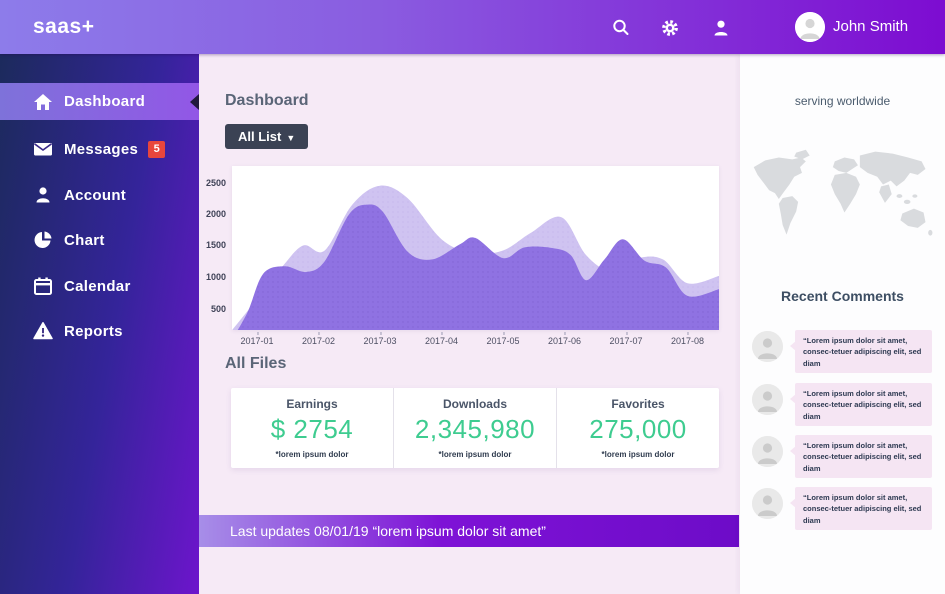 The image size is (945, 594). I want to click on stat-earnings: Earnings $ 2754 *lorem ipsum dolor, so click(312, 428).